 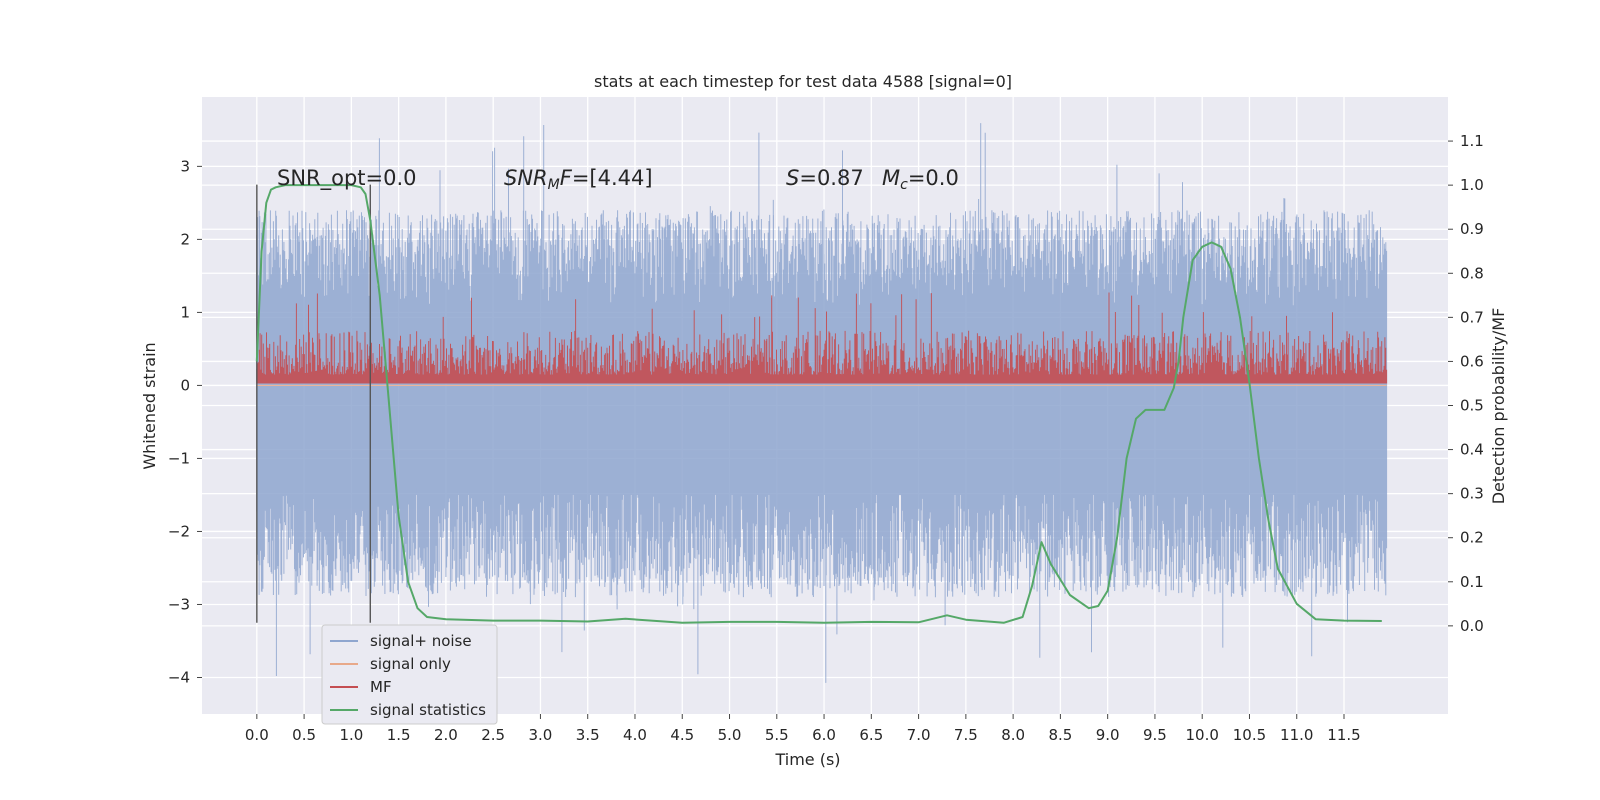 I want to click on y2-tick-label: 0.8, so click(x=1472, y=273).